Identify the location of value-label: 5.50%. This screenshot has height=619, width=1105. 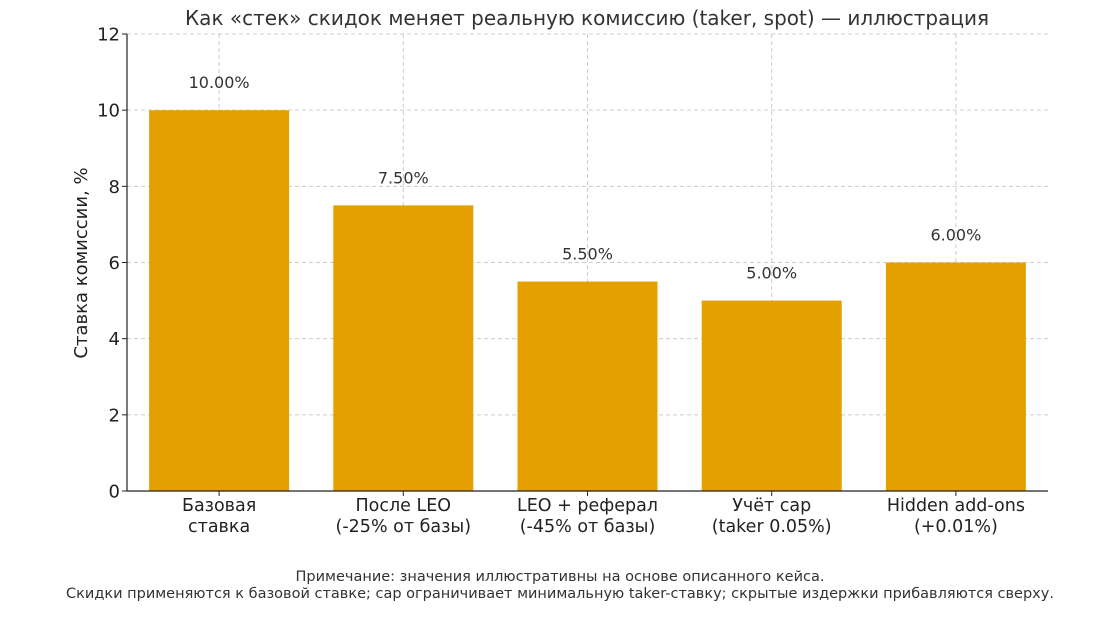
(587, 254).